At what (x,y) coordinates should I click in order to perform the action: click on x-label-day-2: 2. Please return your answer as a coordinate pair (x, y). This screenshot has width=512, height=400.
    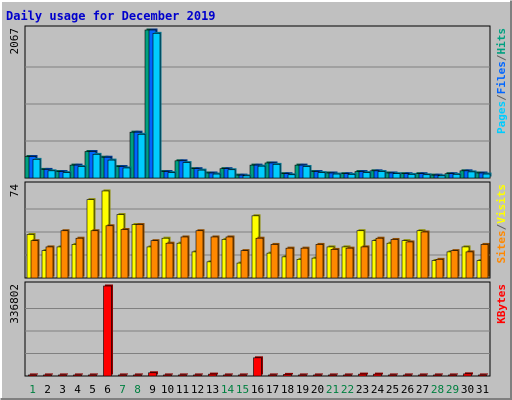
    Looking at the image, I should click on (47, 389).